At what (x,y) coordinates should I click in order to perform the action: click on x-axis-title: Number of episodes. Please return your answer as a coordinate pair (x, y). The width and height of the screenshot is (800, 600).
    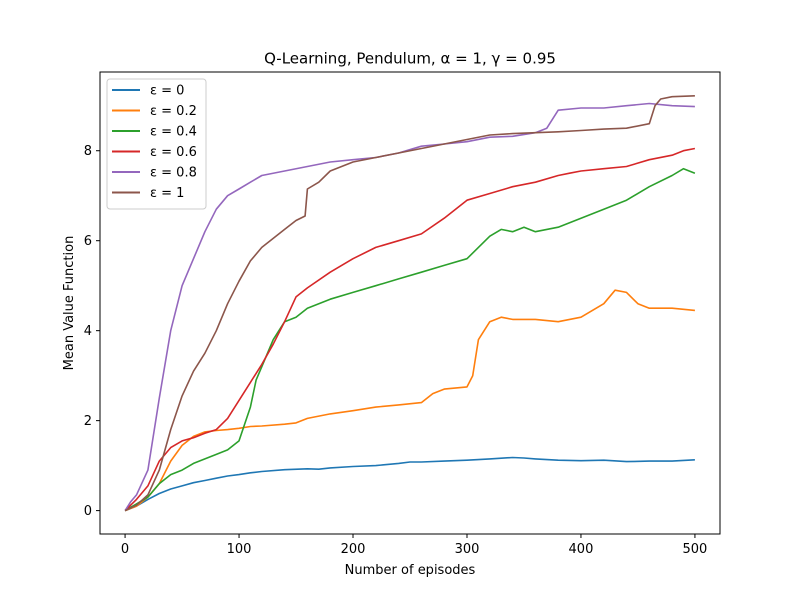
    Looking at the image, I should click on (410, 570).